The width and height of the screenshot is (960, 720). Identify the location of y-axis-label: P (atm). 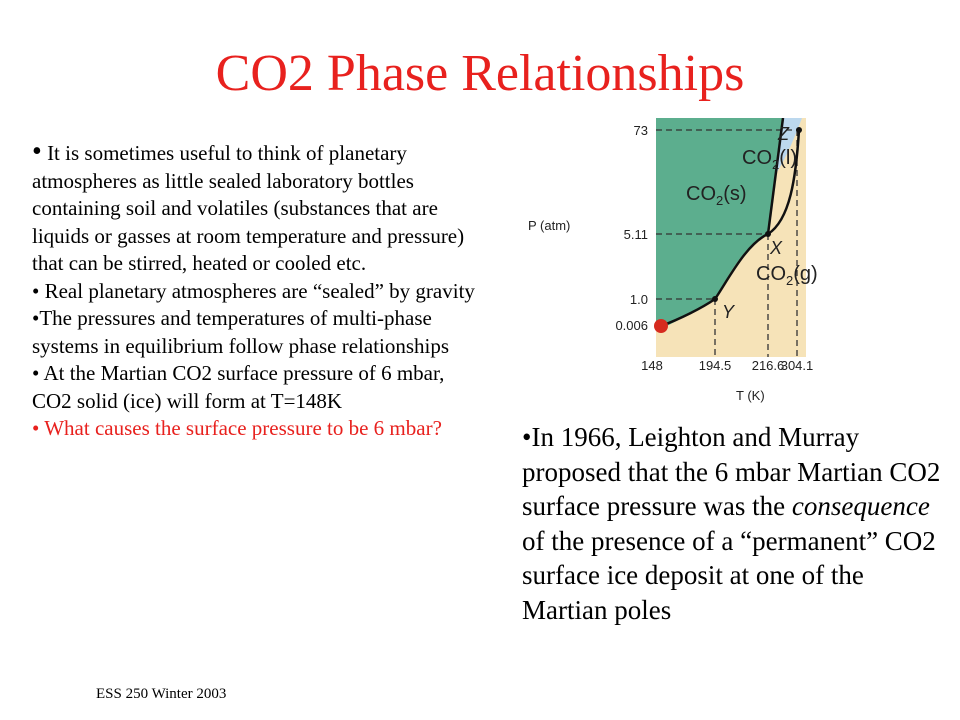
(549, 225).